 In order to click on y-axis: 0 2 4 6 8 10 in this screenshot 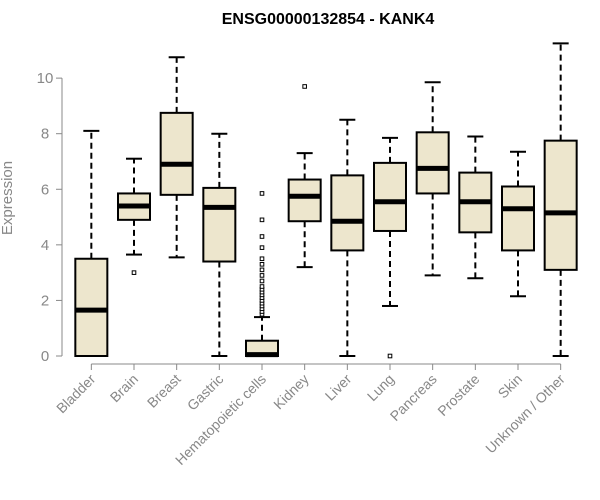, I will do `click(50, 217)`.